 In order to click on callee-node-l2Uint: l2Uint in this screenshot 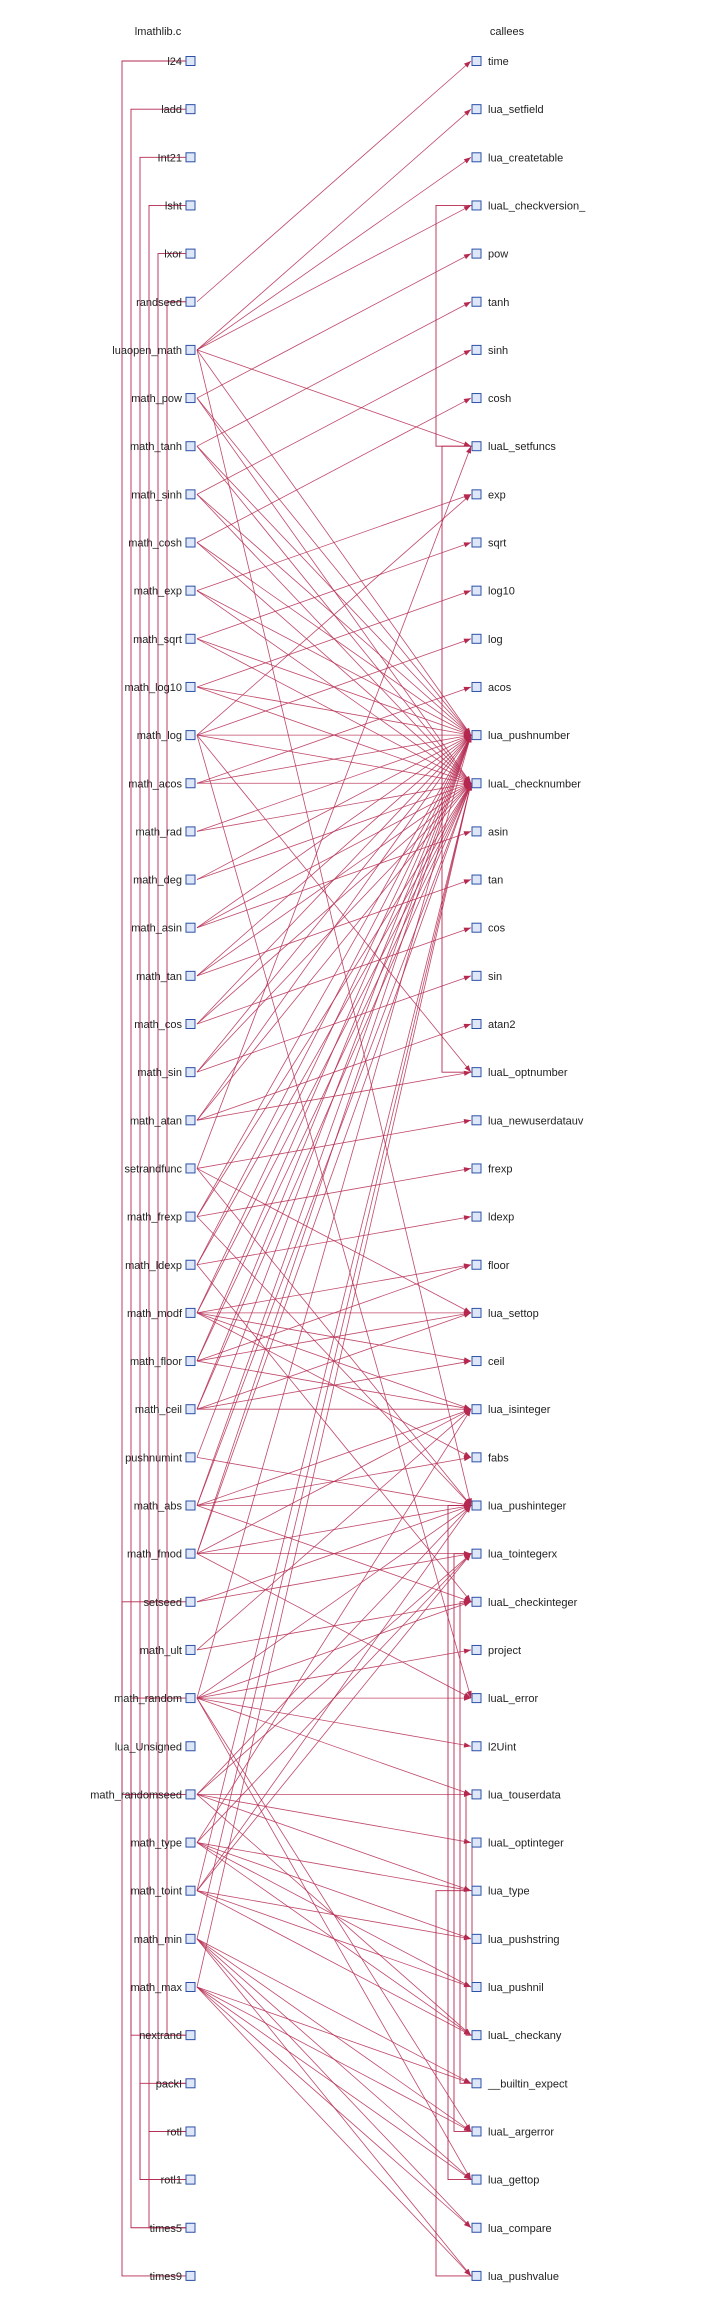, I will do `click(493, 1747)`.